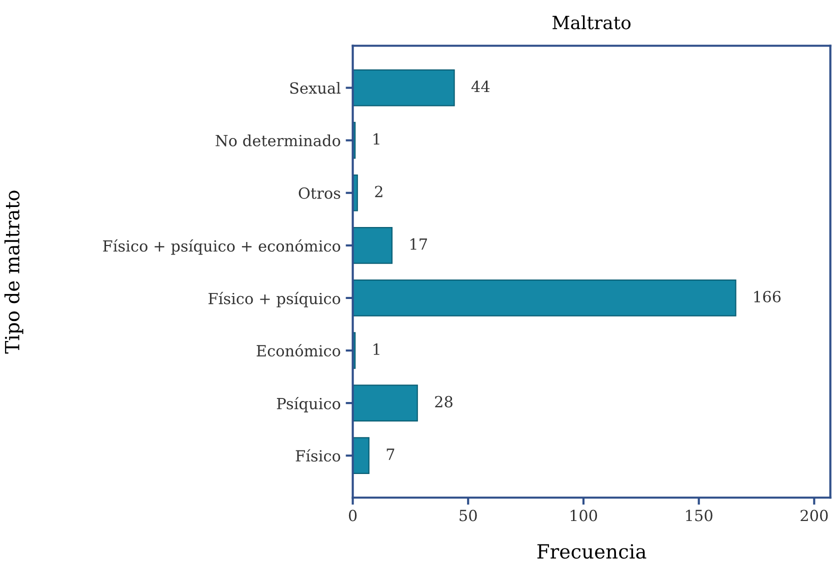 The width and height of the screenshot is (832, 572). Describe the element at coordinates (418, 244) in the screenshot. I see `data-label: 17` at that location.